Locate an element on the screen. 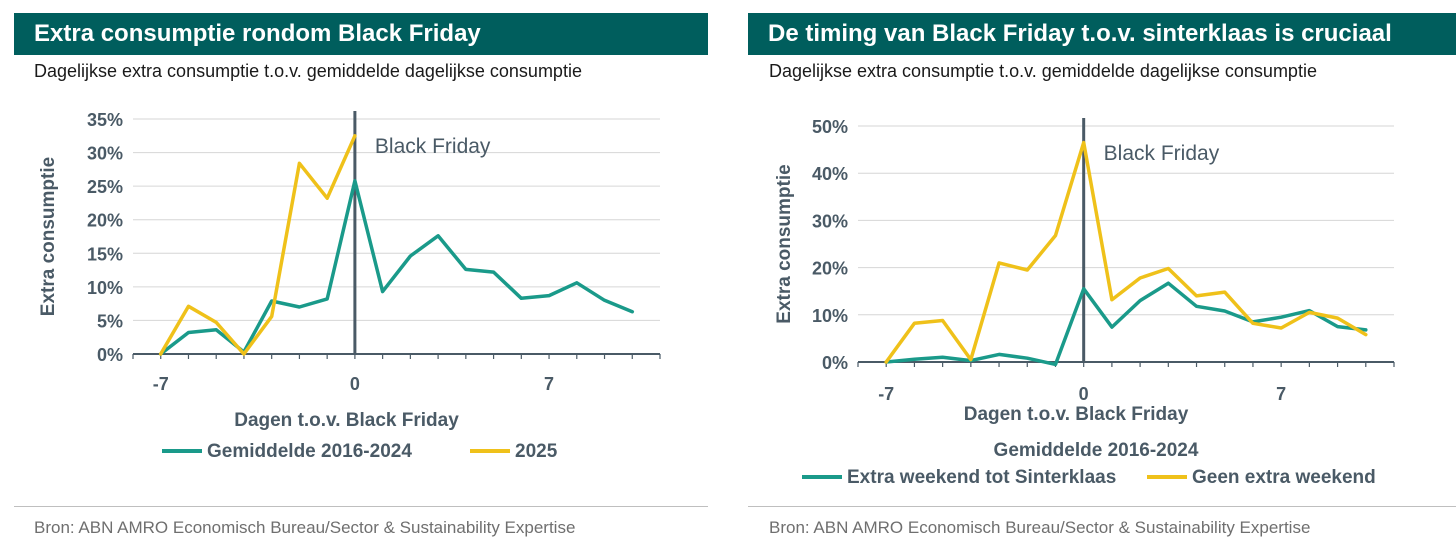  right-divider is located at coordinates (1102, 506).